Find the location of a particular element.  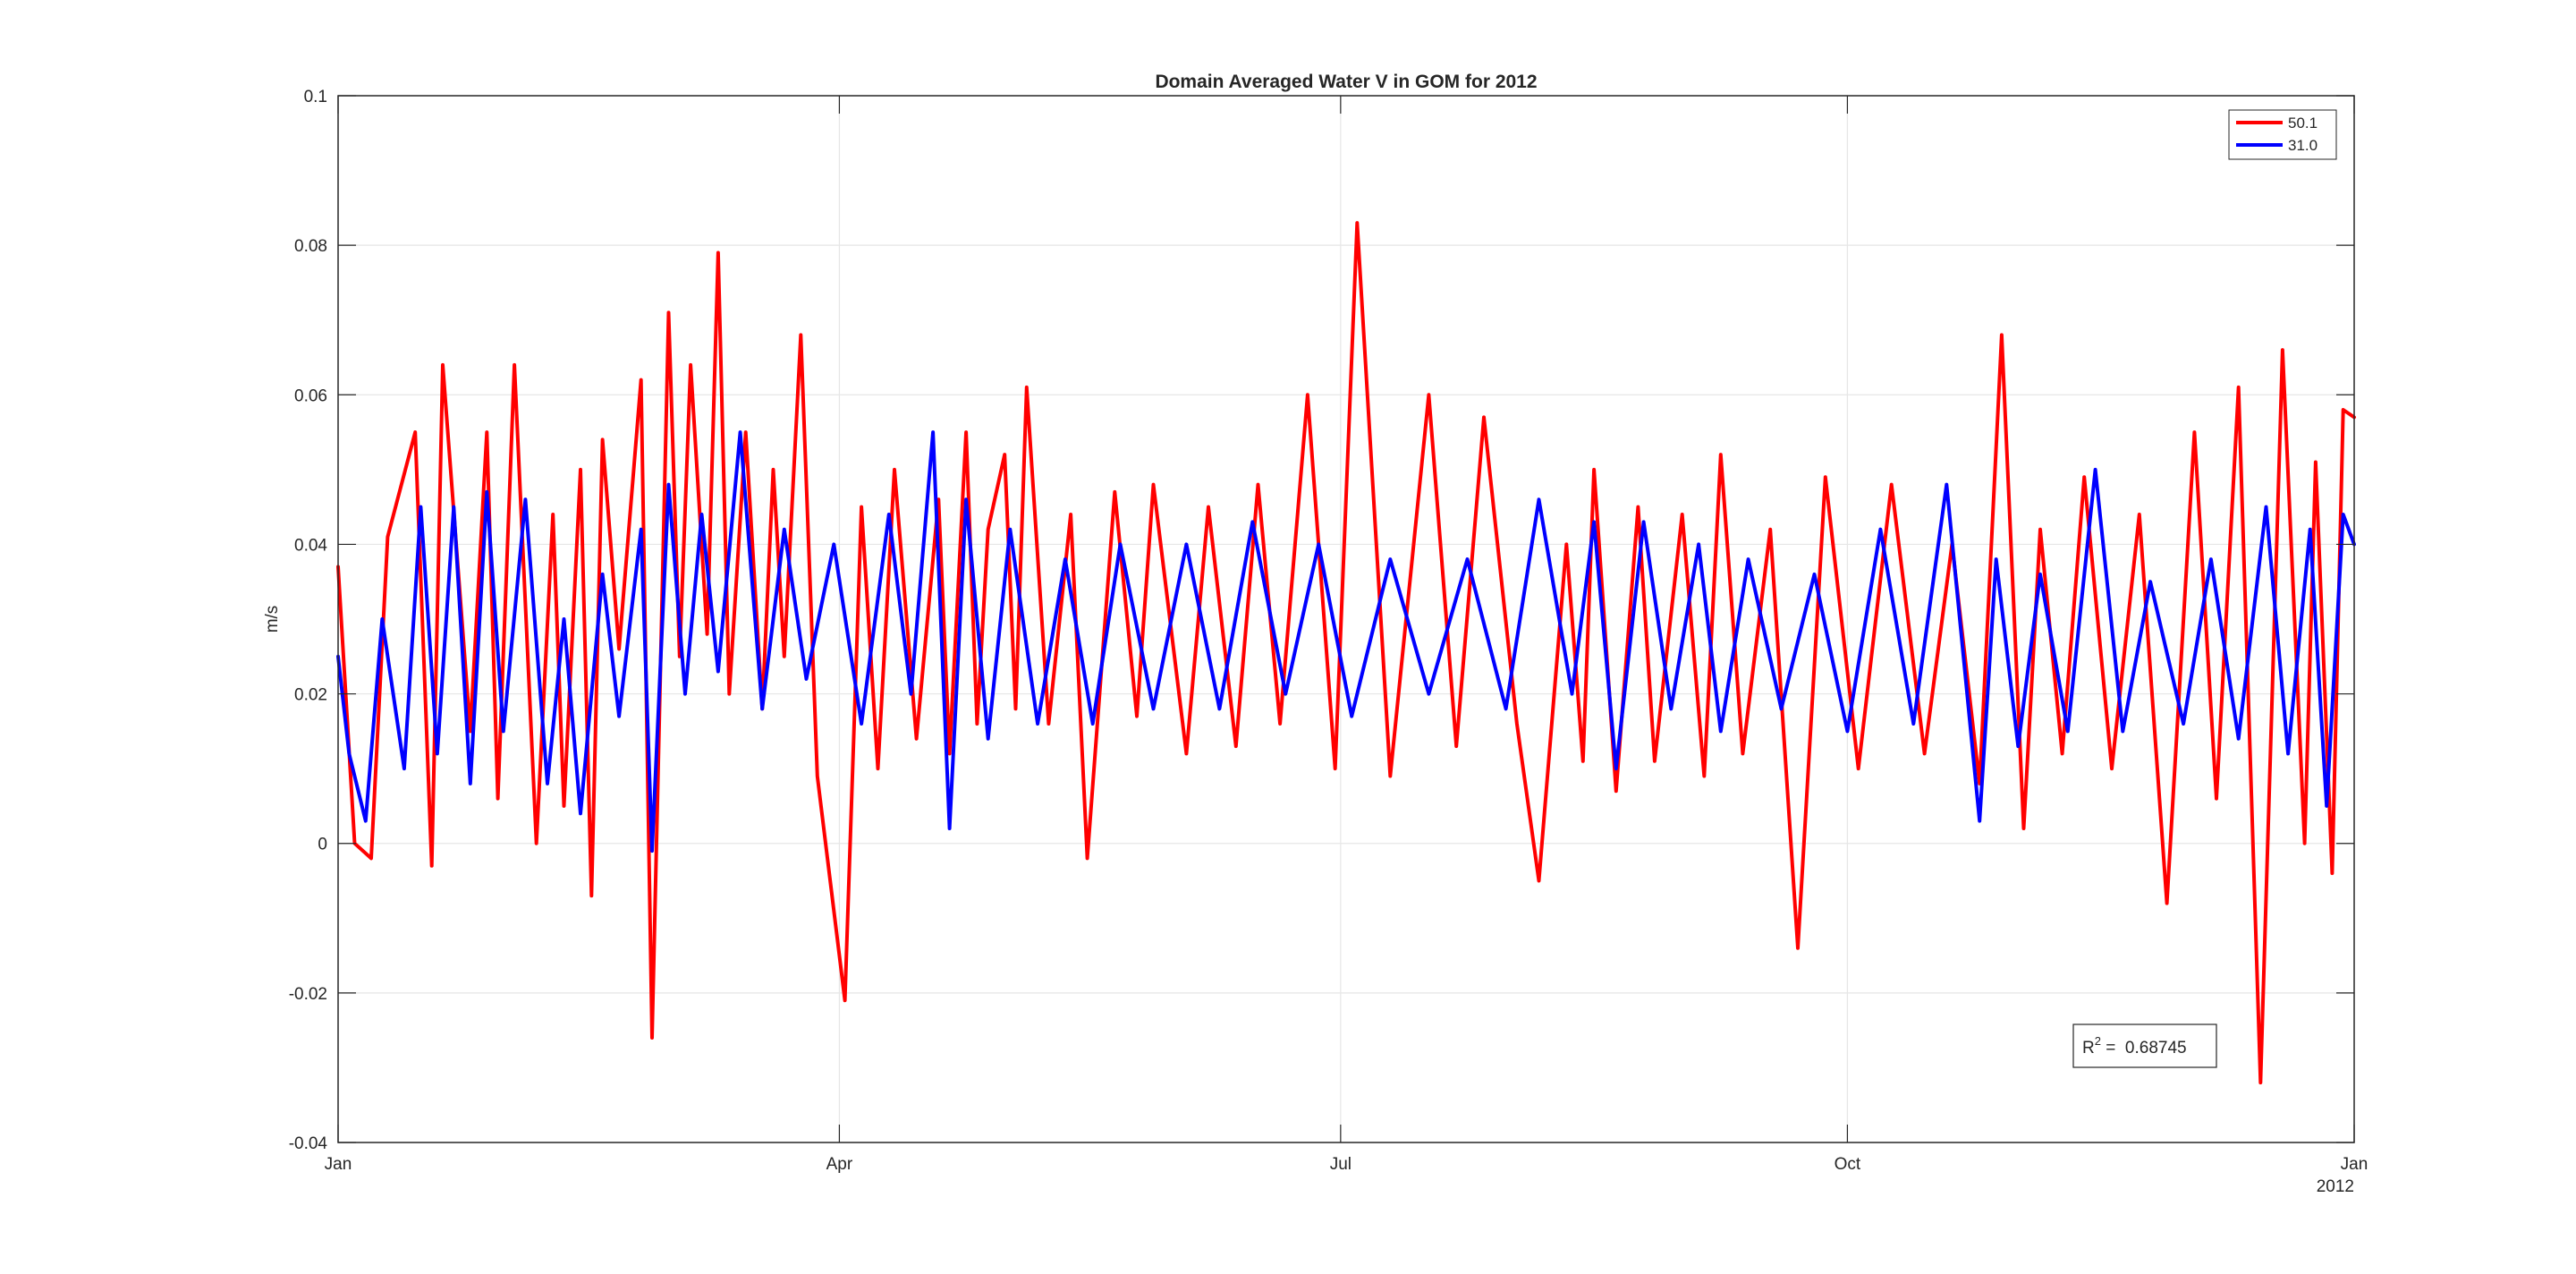

x-tick-labels: Jan Apr Jul Oct Jan is located at coordinates (1346, 1164).